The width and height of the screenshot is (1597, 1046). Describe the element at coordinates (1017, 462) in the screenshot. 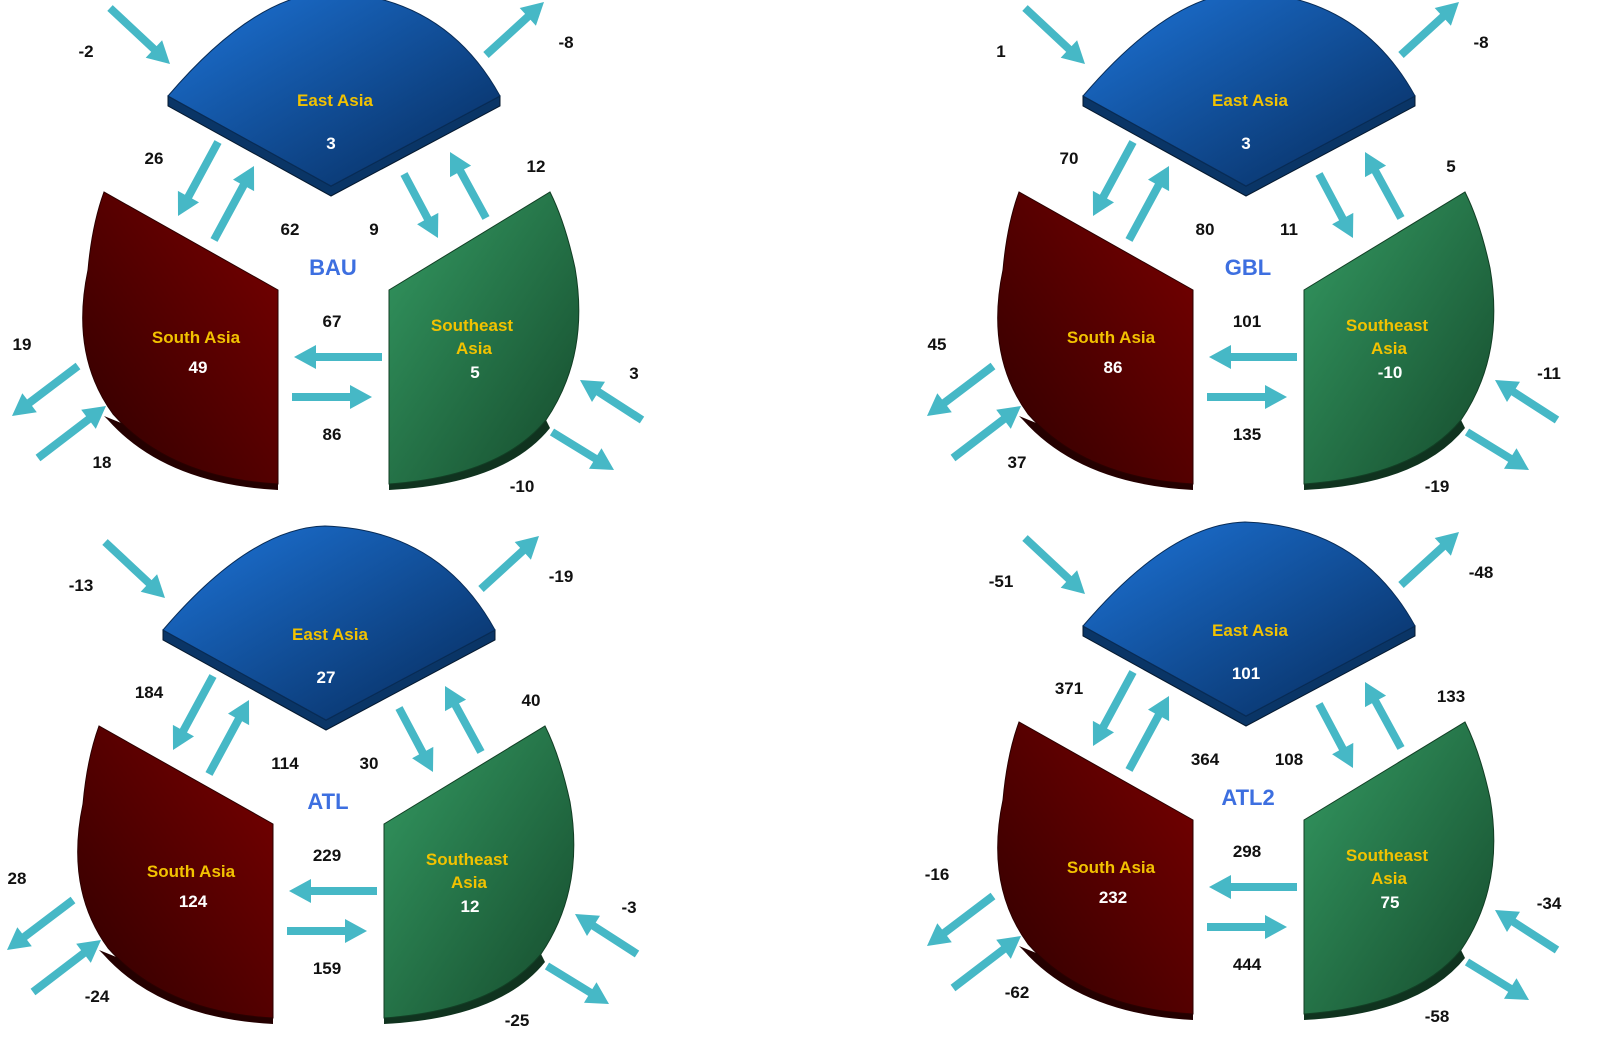

I see `south-asia-inflow-value: 37` at that location.